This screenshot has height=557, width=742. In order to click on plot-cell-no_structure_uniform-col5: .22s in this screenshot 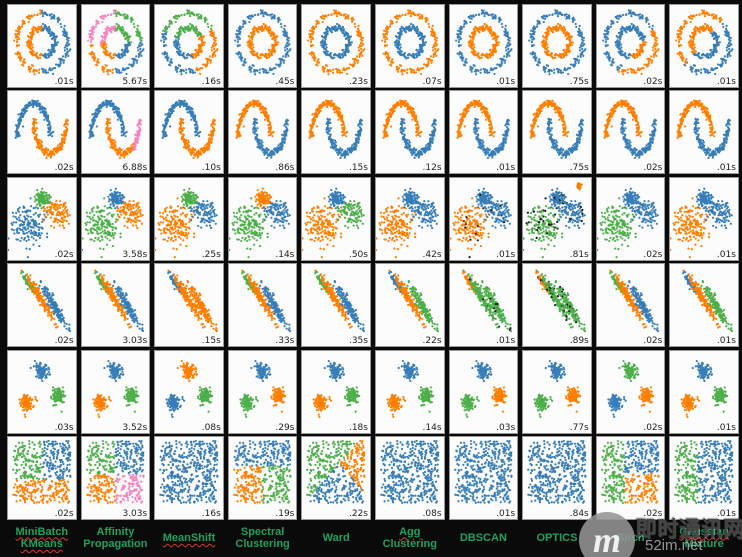, I will do `click(336, 477)`.